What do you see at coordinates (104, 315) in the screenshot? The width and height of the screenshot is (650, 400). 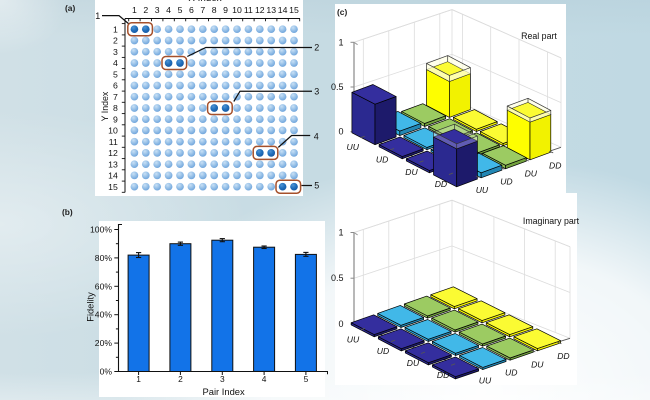 I see `svg-text: 40%` at bounding box center [104, 315].